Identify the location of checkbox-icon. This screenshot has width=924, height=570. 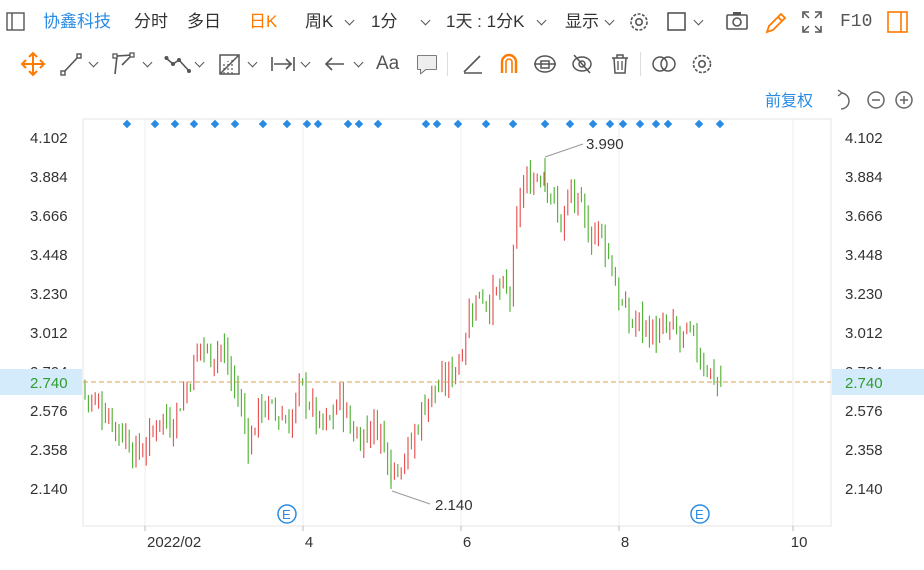
(677, 22).